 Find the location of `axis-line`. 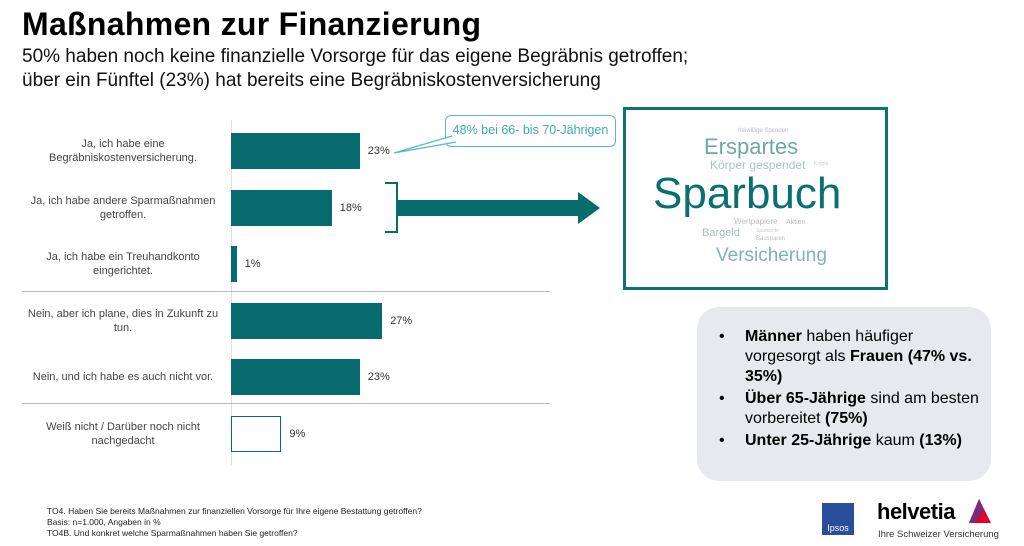

axis-line is located at coordinates (231, 292).